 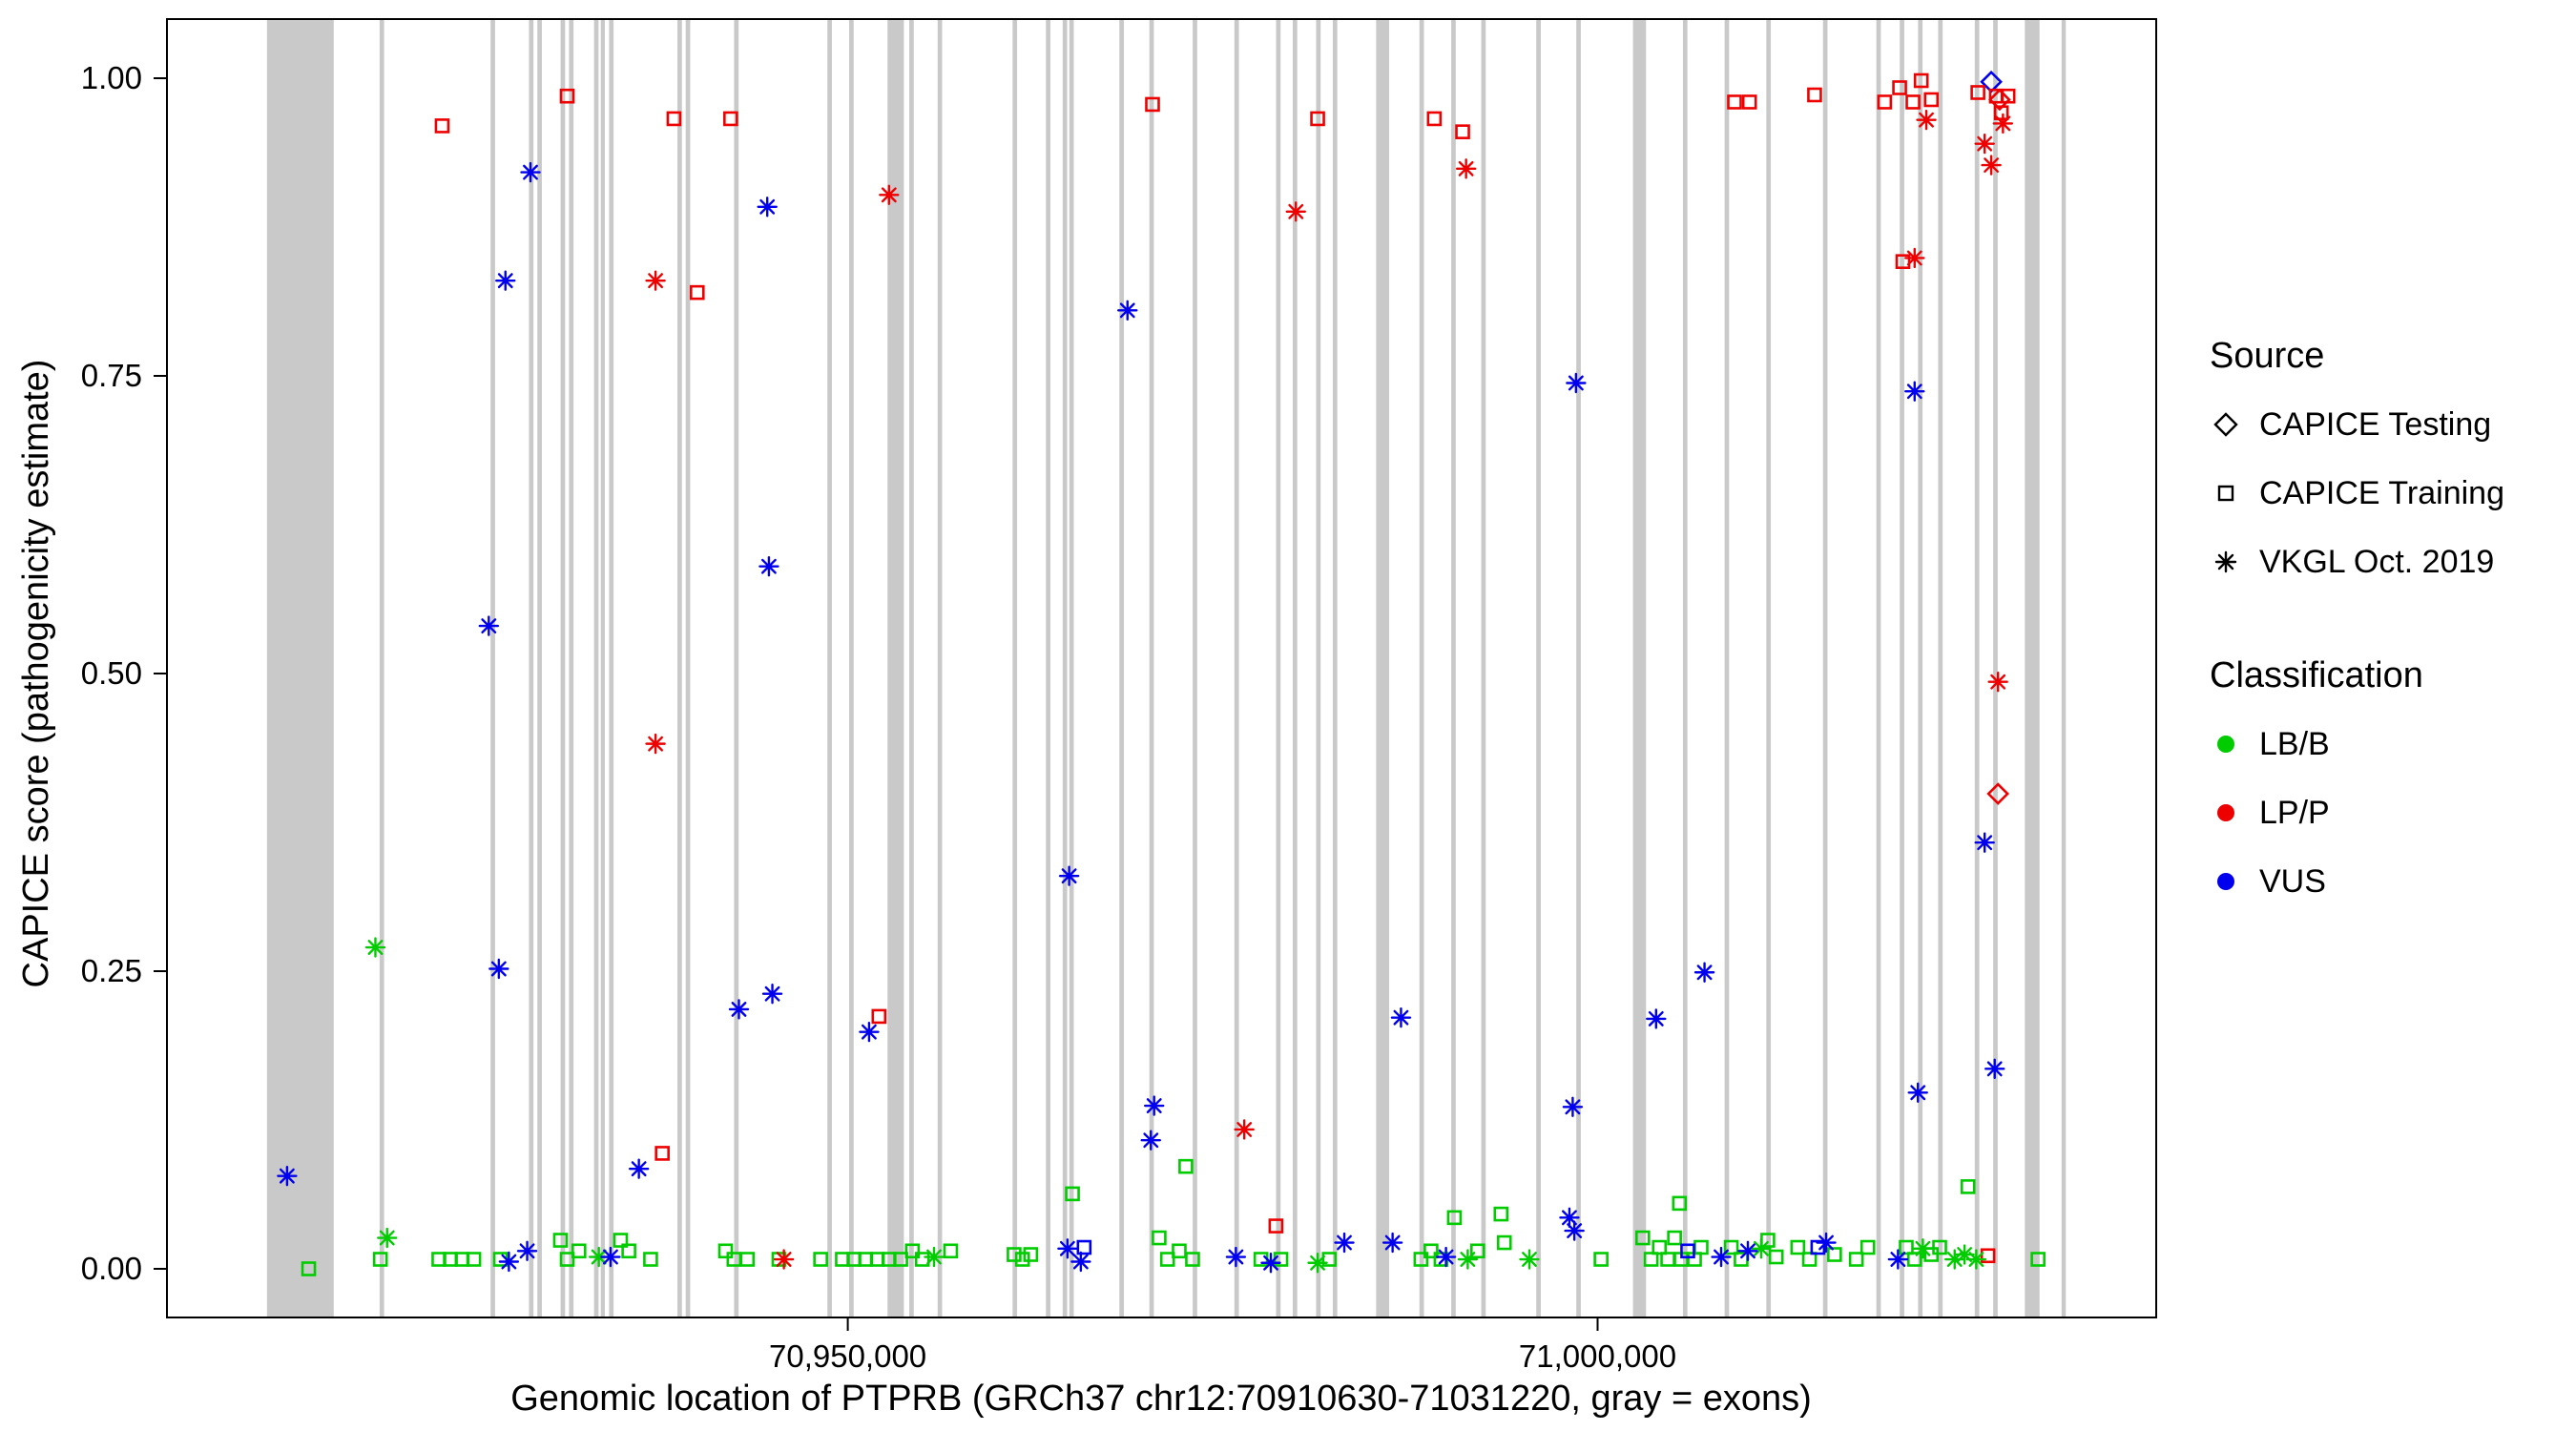 I want to click on y-tick-label: 0.75, so click(x=111, y=375).